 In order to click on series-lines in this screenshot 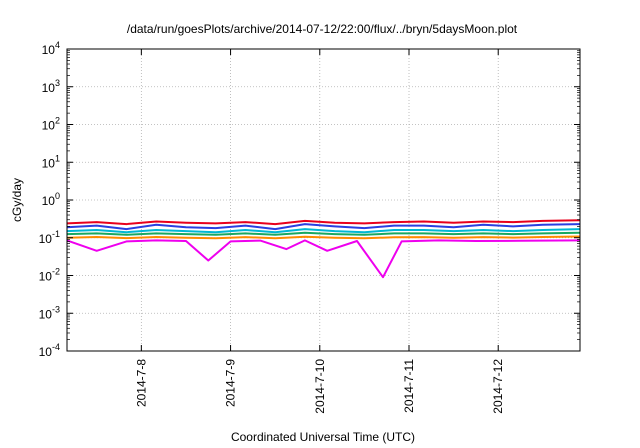, I will do `click(323, 249)`.